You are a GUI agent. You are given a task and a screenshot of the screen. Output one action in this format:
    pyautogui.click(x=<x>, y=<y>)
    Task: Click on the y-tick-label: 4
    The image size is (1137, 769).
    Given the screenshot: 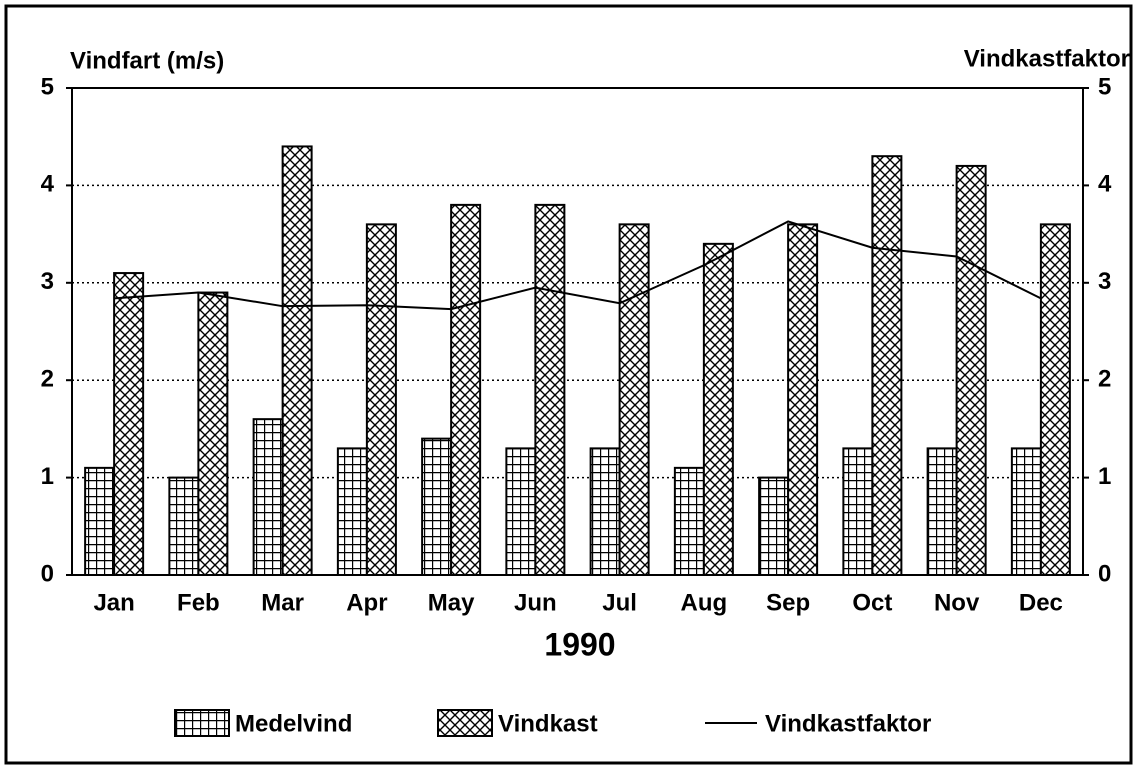 What is the action you would take?
    pyautogui.click(x=48, y=184)
    